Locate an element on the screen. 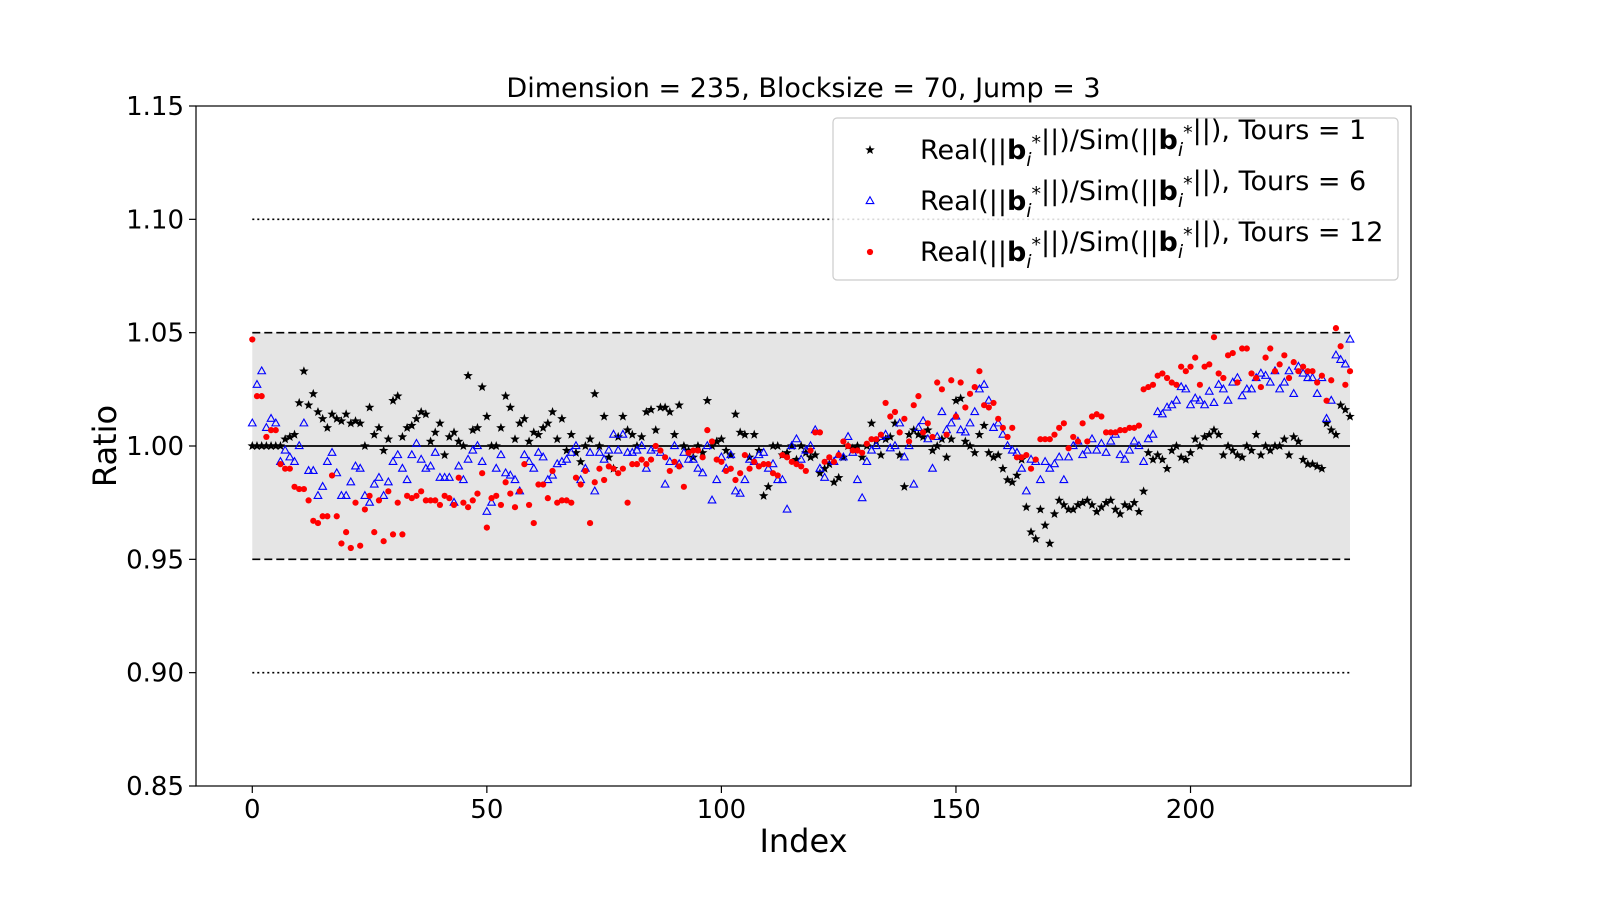 This screenshot has width=1600, height=900. y-axis: 0.85 0.90 0.95 1.00 1.05 1.10 1.15 is located at coordinates (161, 447).